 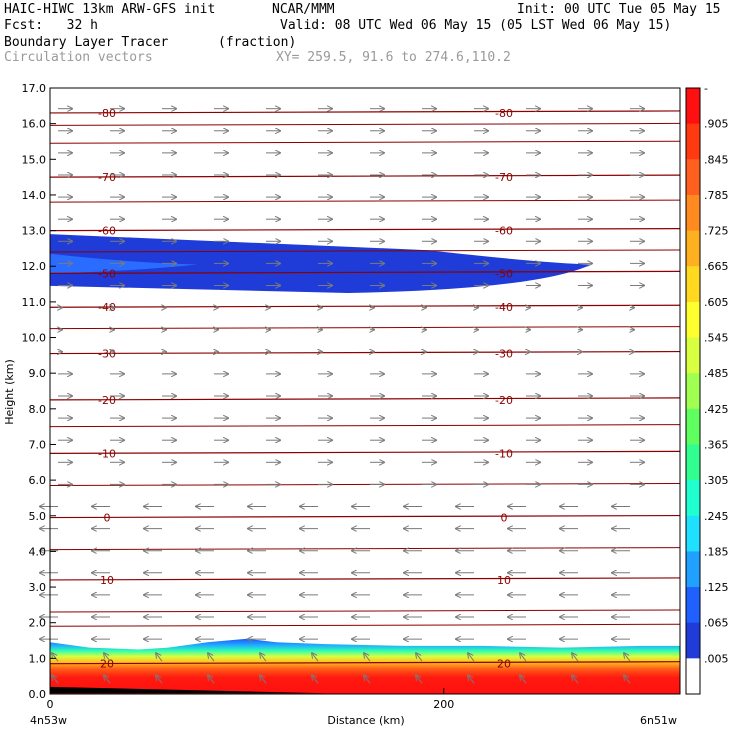 What do you see at coordinates (38, 373) in the screenshot?
I see `y-tick-label: 9.0` at bounding box center [38, 373].